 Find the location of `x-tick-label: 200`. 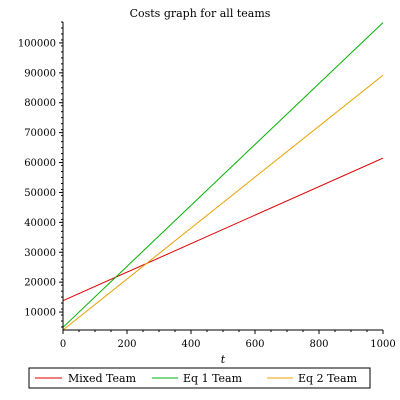

x-tick-label: 200 is located at coordinates (126, 344).